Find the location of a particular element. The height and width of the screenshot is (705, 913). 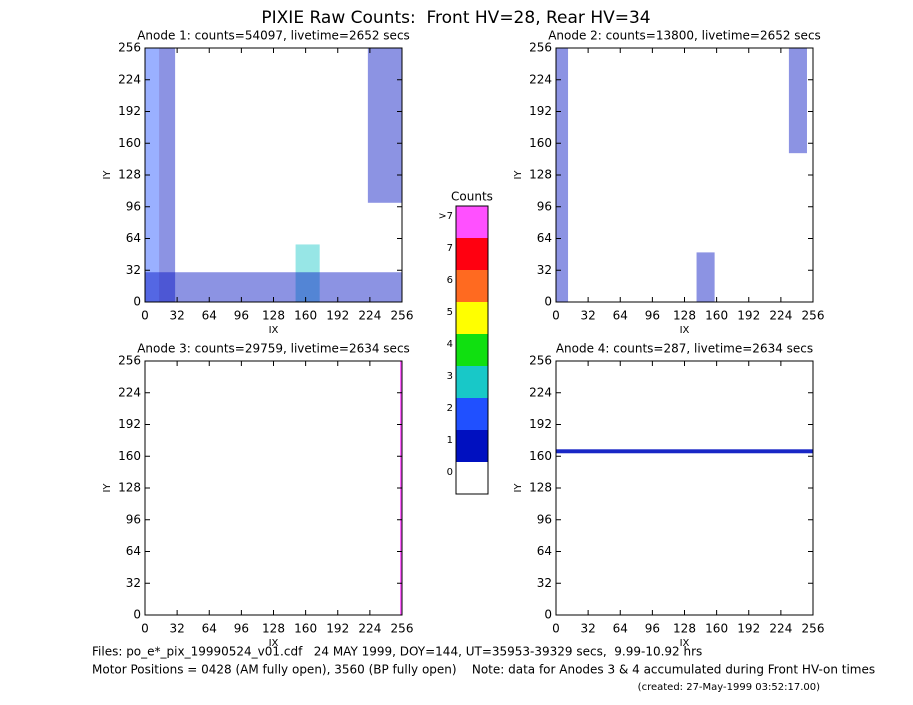

colorbar-label: 6 is located at coordinates (450, 280).